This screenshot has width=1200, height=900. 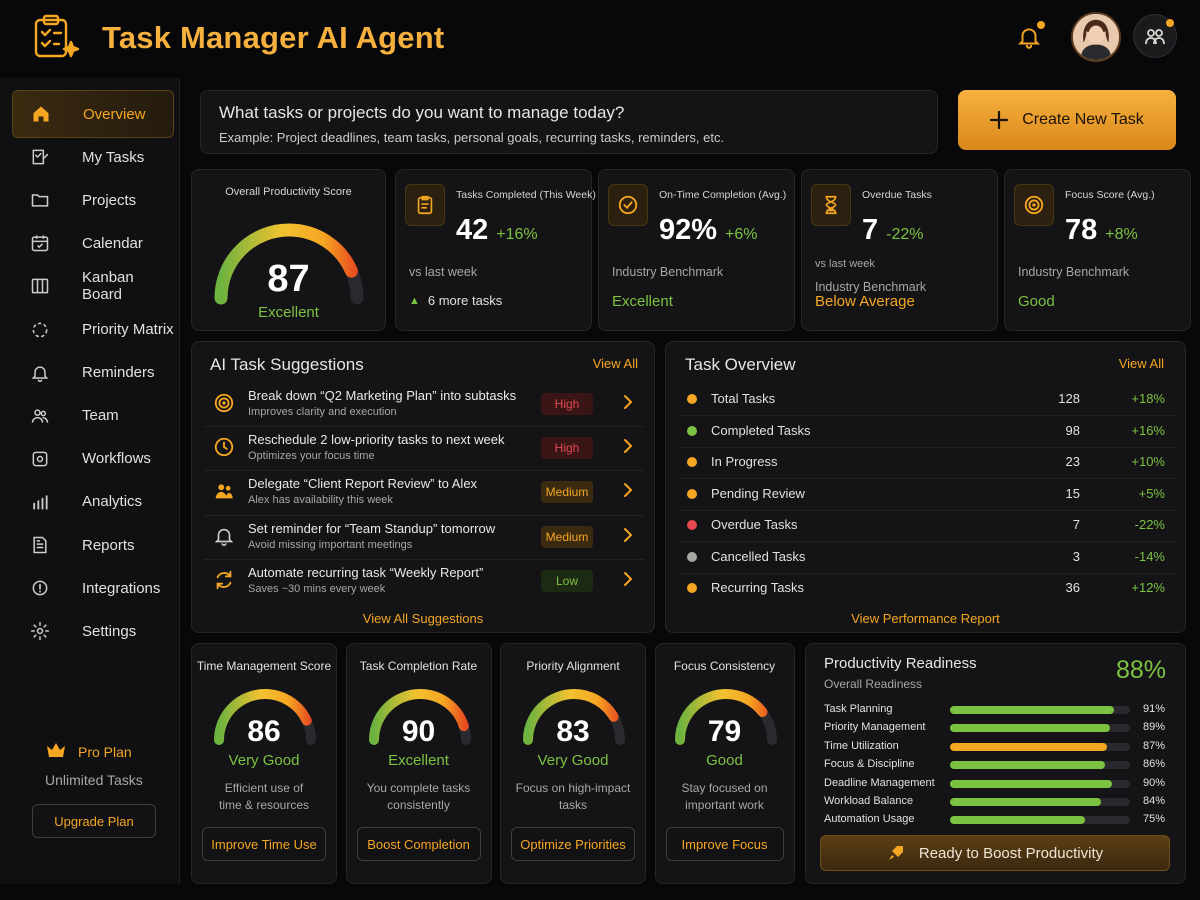 I want to click on team-button, so click(x=1155, y=36).